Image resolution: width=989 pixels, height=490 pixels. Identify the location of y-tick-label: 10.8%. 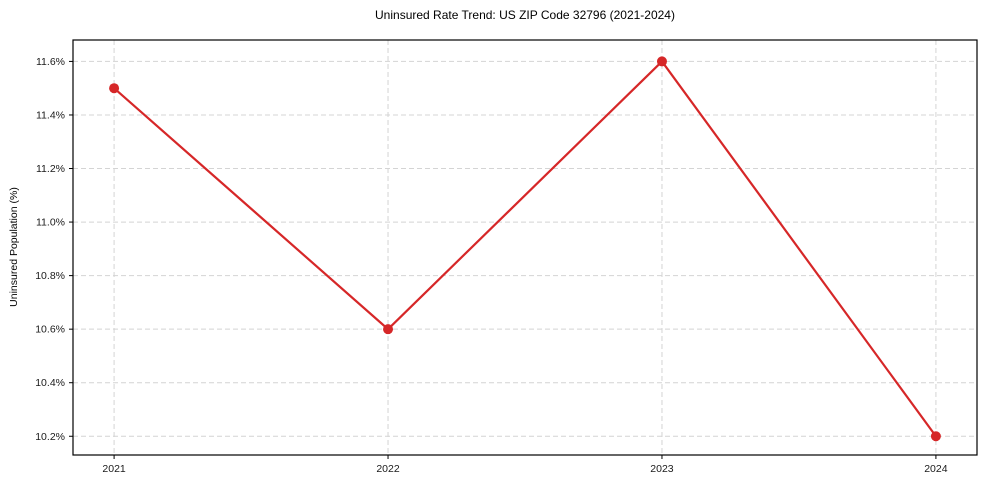
(50, 276).